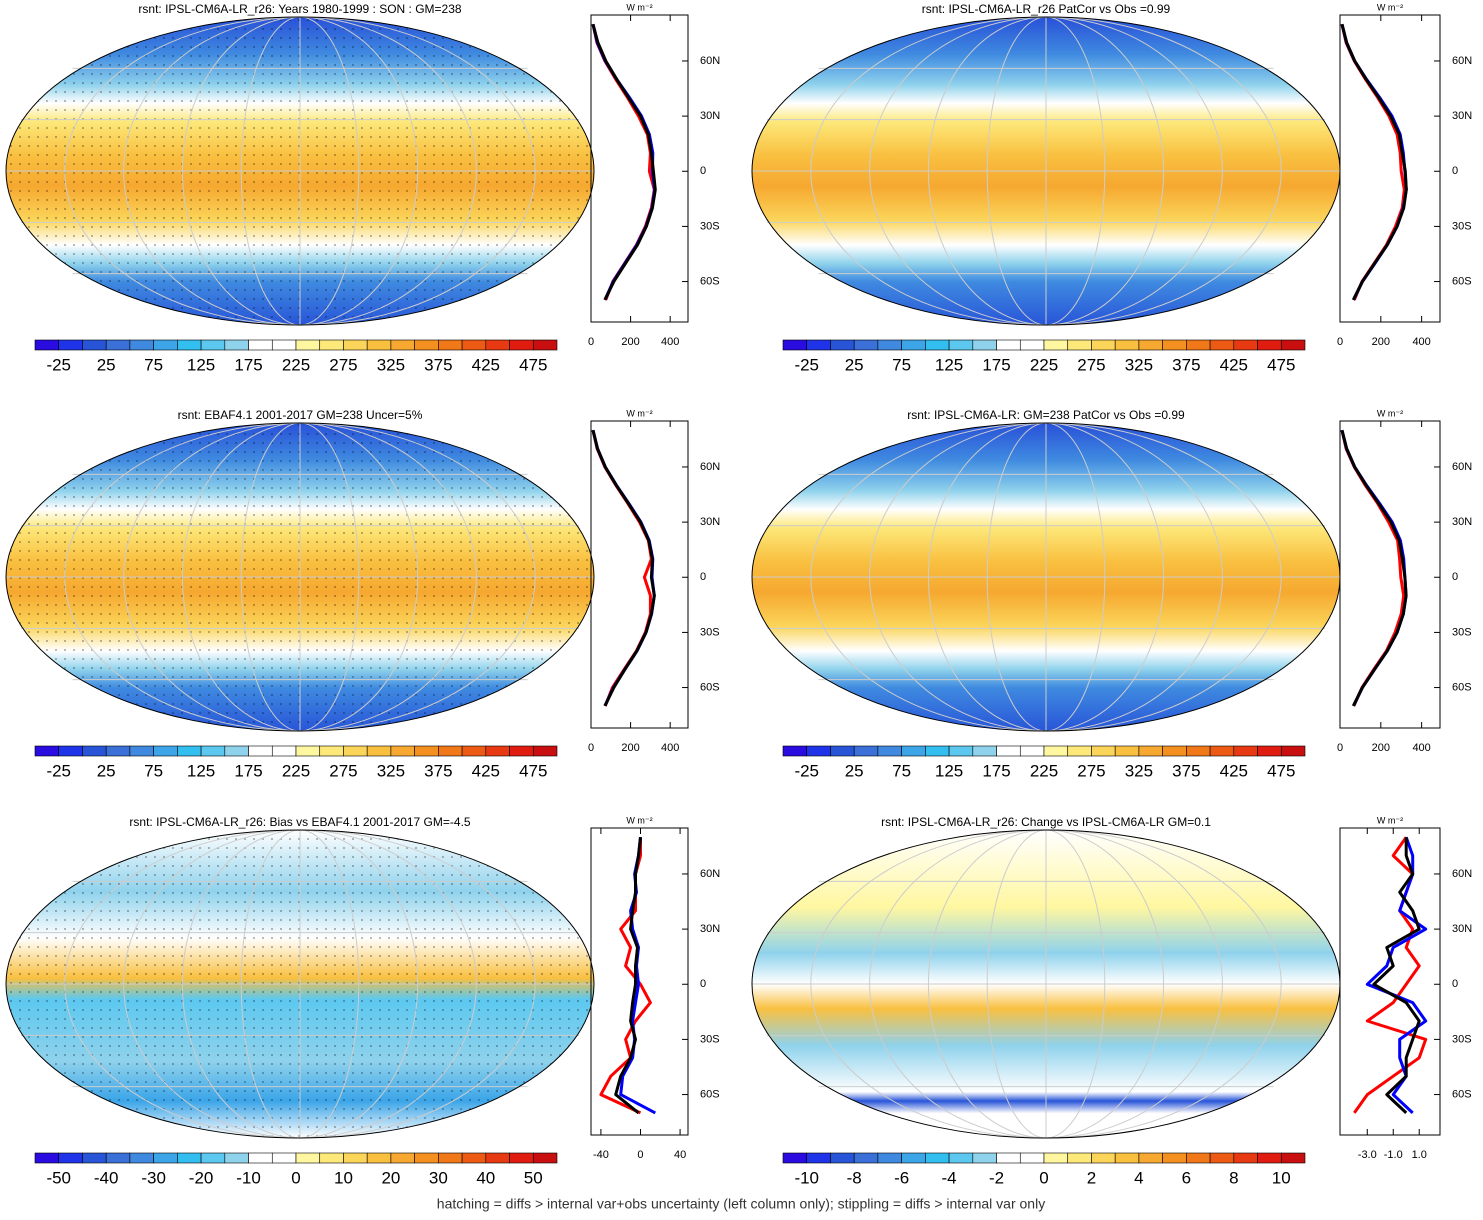  What do you see at coordinates (1419, 1155) in the screenshot?
I see `x-tick-label: 1.0` at bounding box center [1419, 1155].